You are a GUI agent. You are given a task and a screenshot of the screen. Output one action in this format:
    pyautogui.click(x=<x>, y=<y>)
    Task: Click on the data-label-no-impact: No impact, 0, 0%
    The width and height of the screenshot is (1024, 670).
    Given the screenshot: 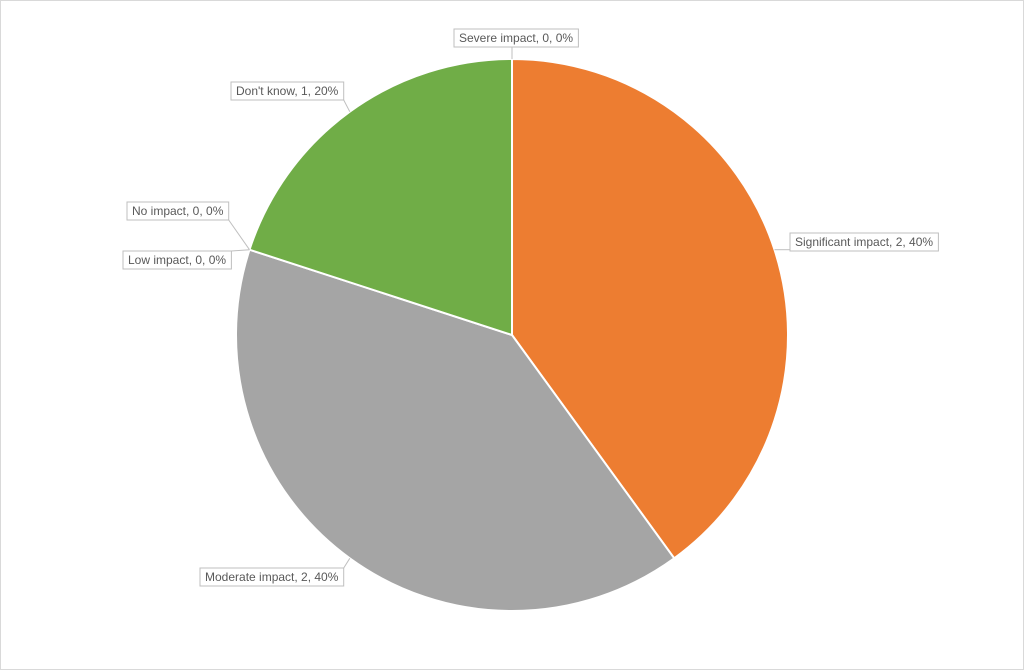 What is the action you would take?
    pyautogui.click(x=178, y=211)
    